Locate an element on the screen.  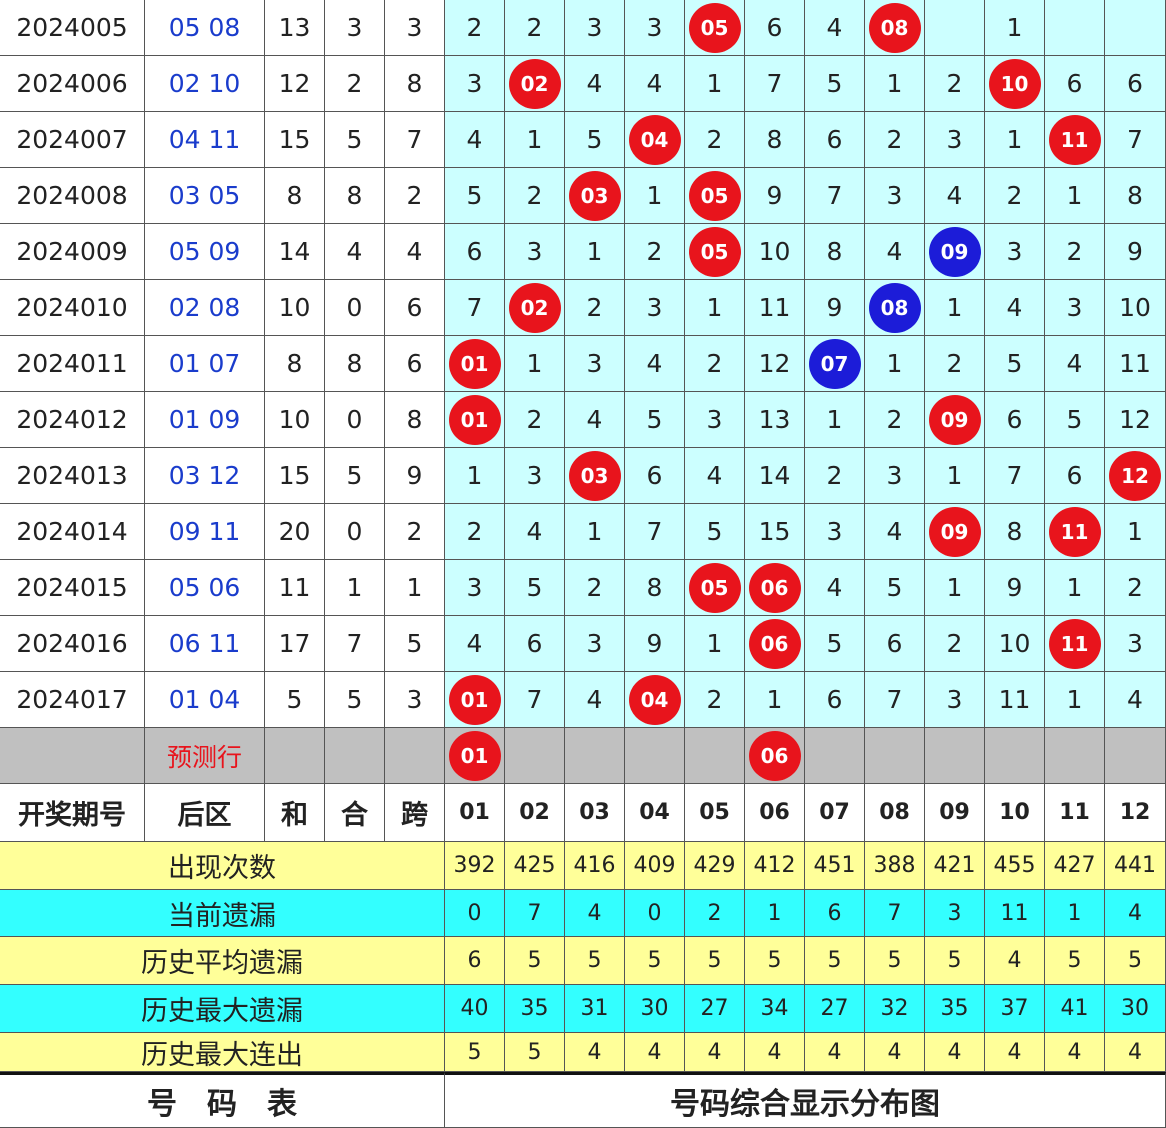
odd: 3 is located at coordinates (355, 28).